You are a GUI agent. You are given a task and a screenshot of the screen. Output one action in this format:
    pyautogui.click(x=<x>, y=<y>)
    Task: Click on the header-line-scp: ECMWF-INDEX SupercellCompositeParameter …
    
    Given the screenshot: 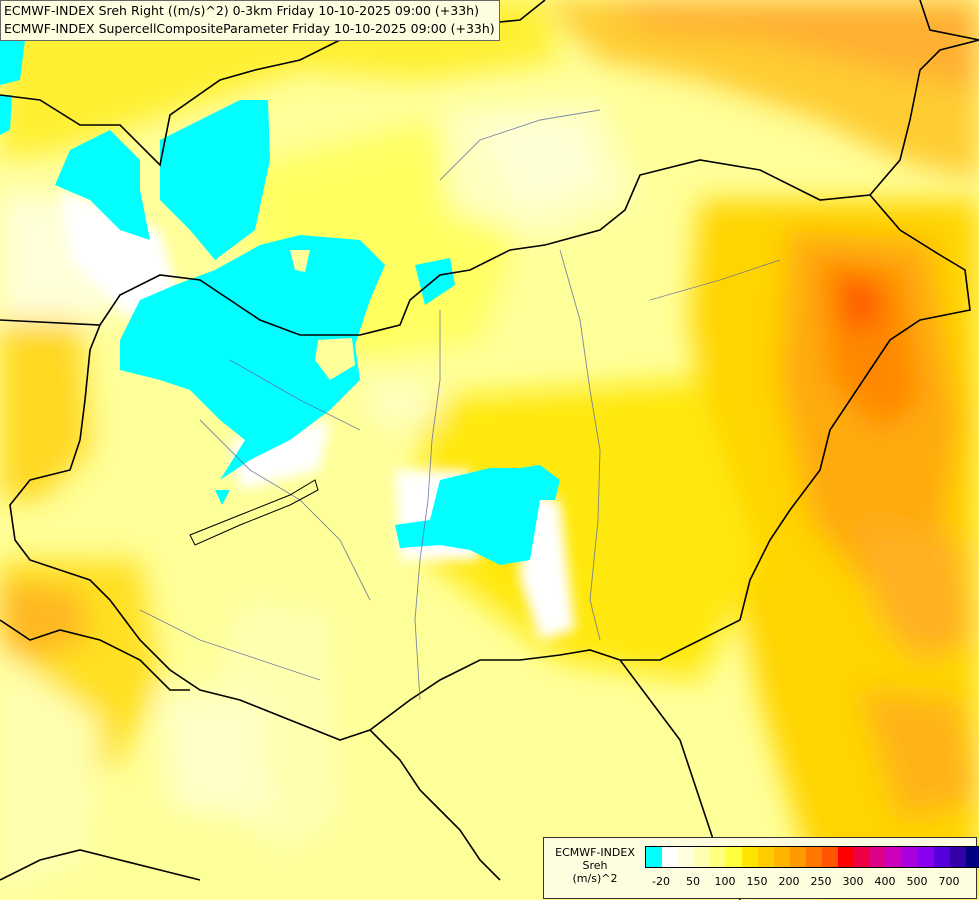 What is the action you would take?
    pyautogui.click(x=249, y=28)
    